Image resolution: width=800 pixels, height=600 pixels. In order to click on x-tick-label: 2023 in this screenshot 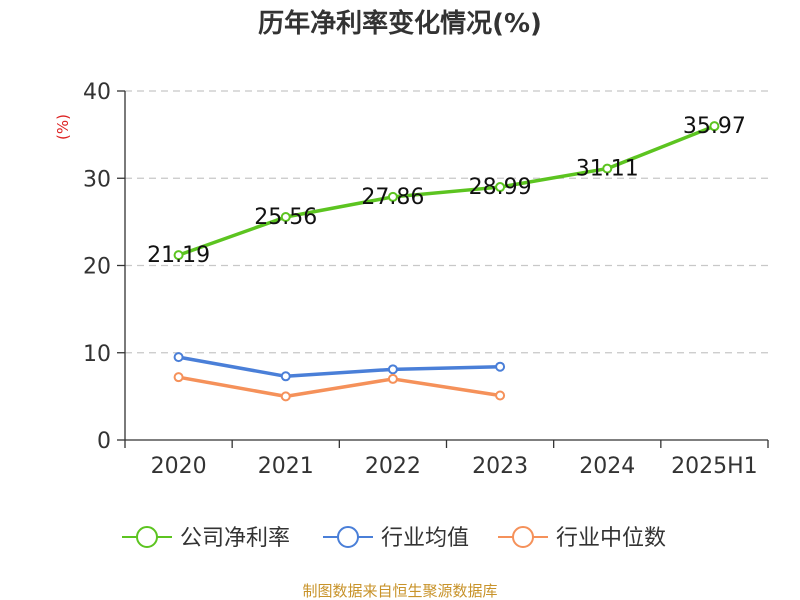, I will do `click(500, 466)`.